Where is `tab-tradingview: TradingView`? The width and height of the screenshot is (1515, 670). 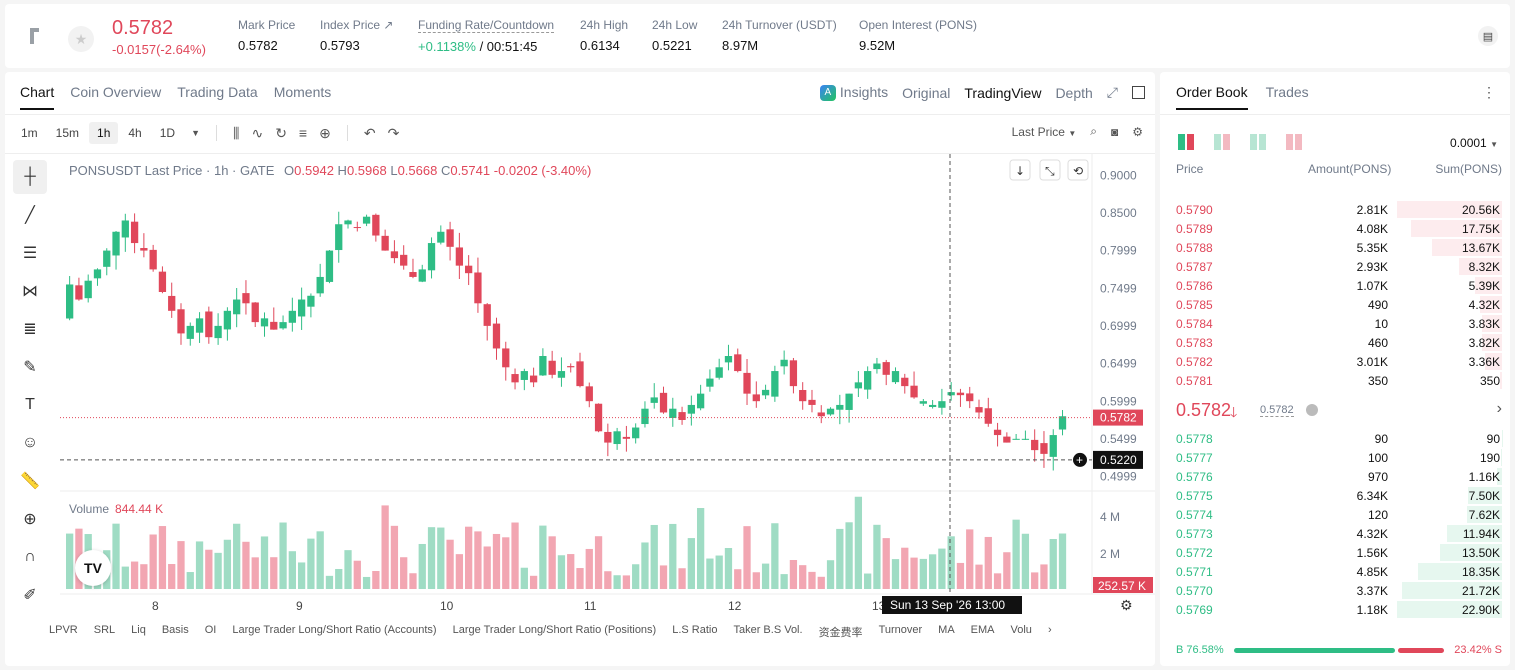 tab-tradingview: TradingView is located at coordinates (1003, 92).